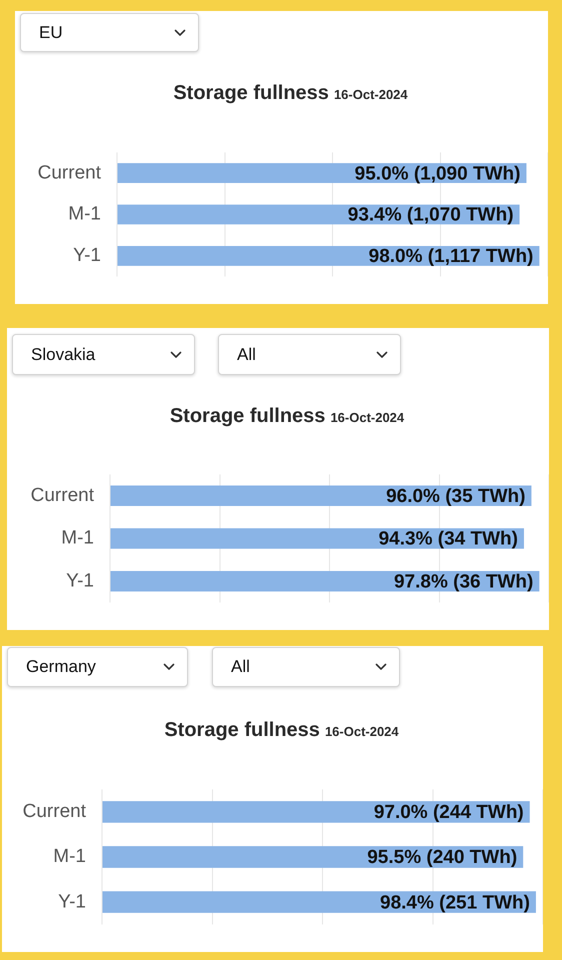 The image size is (562, 960). I want to click on data-label: 97.0% (244 TWh), so click(449, 813).